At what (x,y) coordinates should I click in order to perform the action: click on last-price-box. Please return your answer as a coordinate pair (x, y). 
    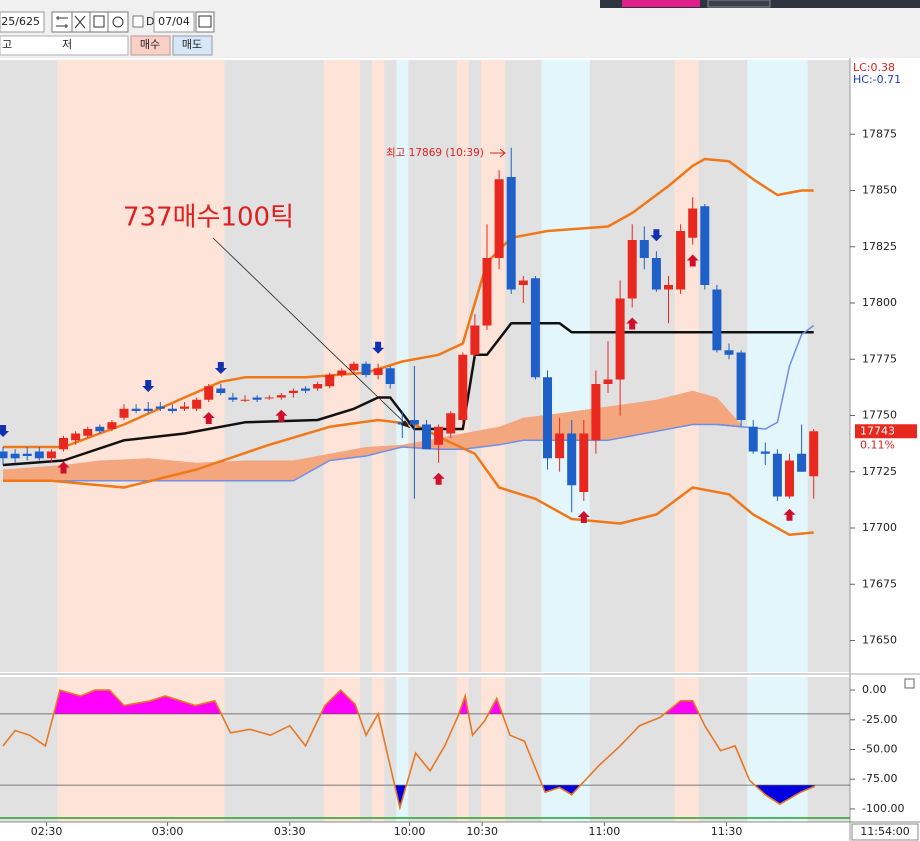
    Looking at the image, I should click on (886, 431).